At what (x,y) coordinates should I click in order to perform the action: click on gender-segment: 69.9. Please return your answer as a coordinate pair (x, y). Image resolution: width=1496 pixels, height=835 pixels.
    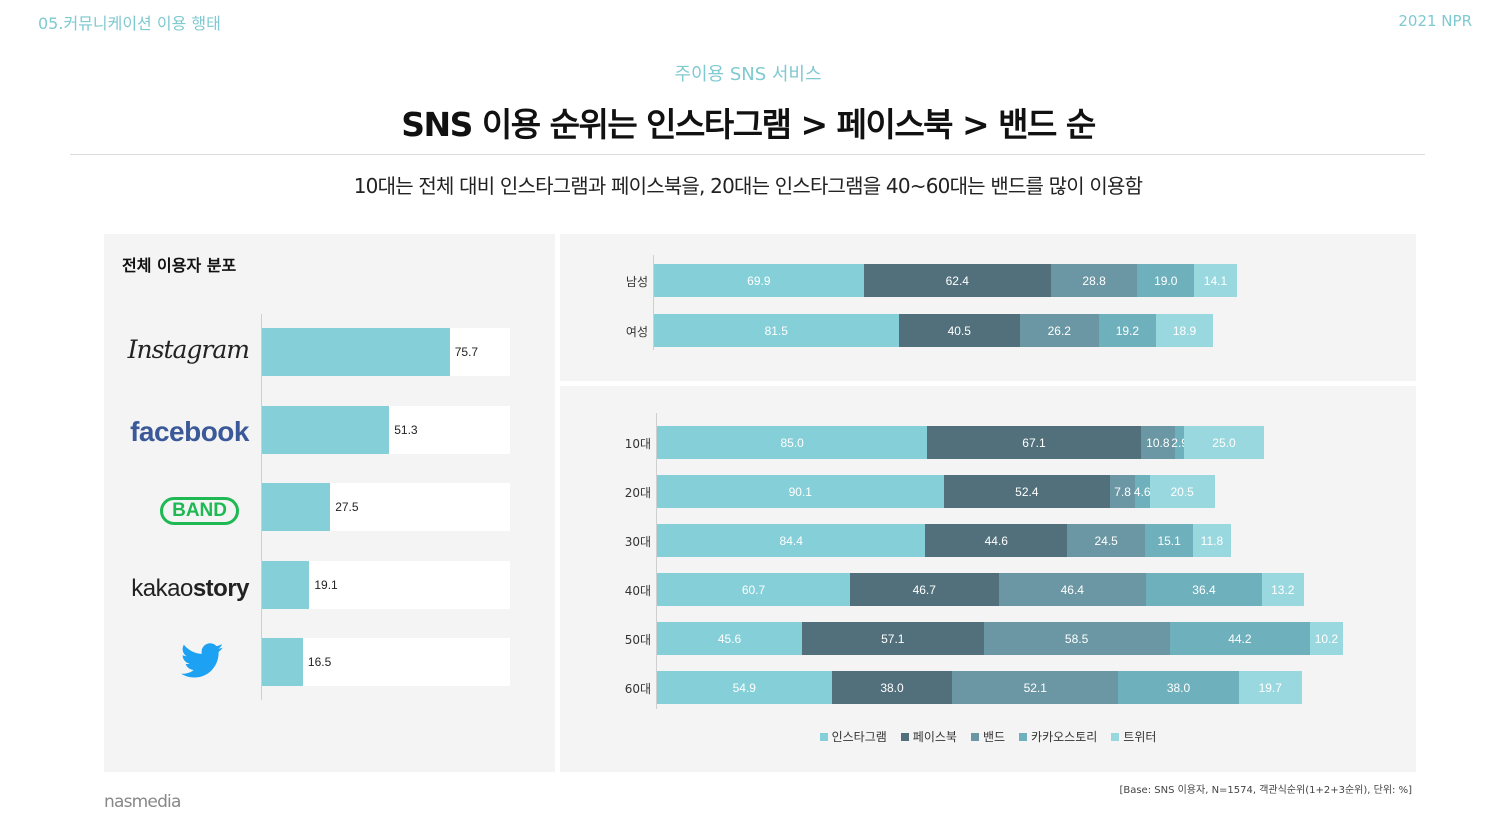
    Looking at the image, I should click on (759, 280).